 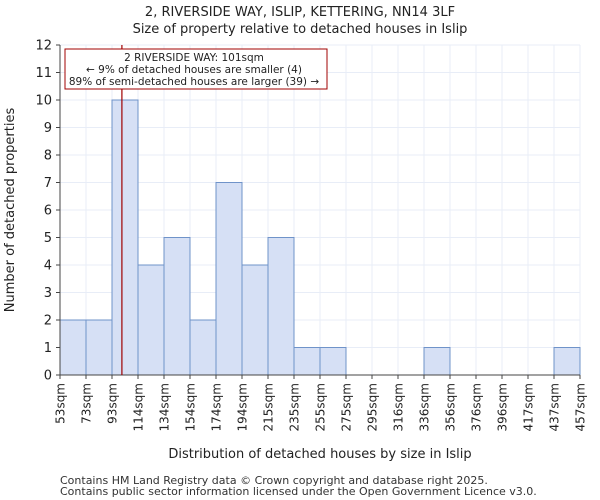 What do you see at coordinates (203, 347) in the screenshot?
I see `bar-154sqm` at bounding box center [203, 347].